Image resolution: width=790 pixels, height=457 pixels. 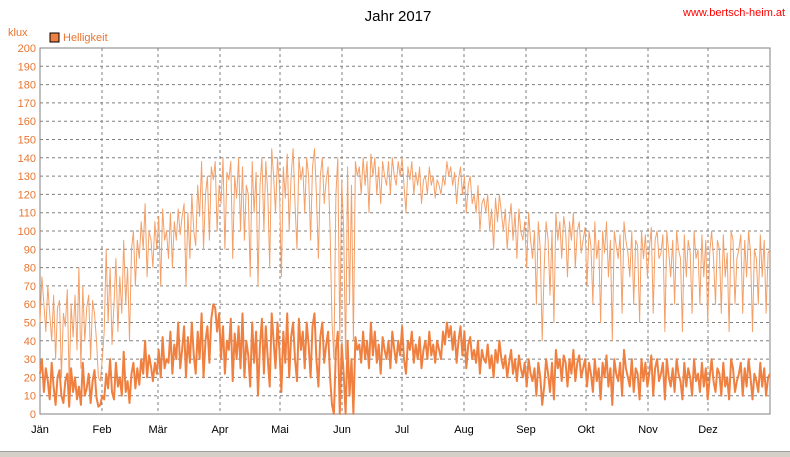 I want to click on y-tick-label: 40, so click(x=30, y=342).